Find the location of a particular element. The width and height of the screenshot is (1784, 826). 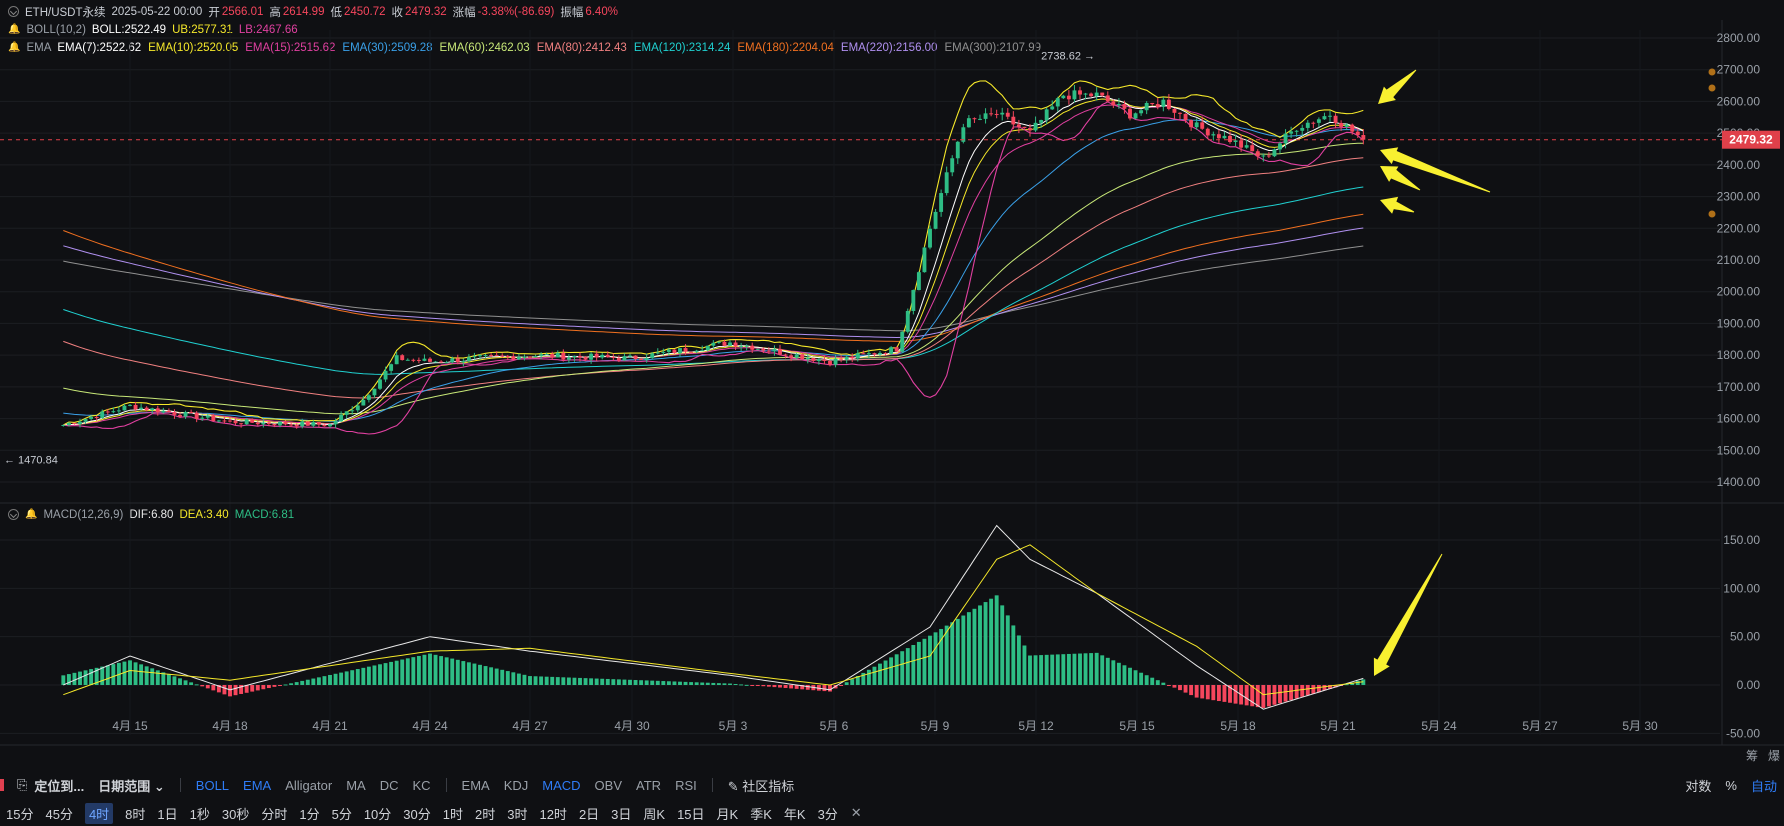

overlay-boll: BOLL is located at coordinates (212, 785).